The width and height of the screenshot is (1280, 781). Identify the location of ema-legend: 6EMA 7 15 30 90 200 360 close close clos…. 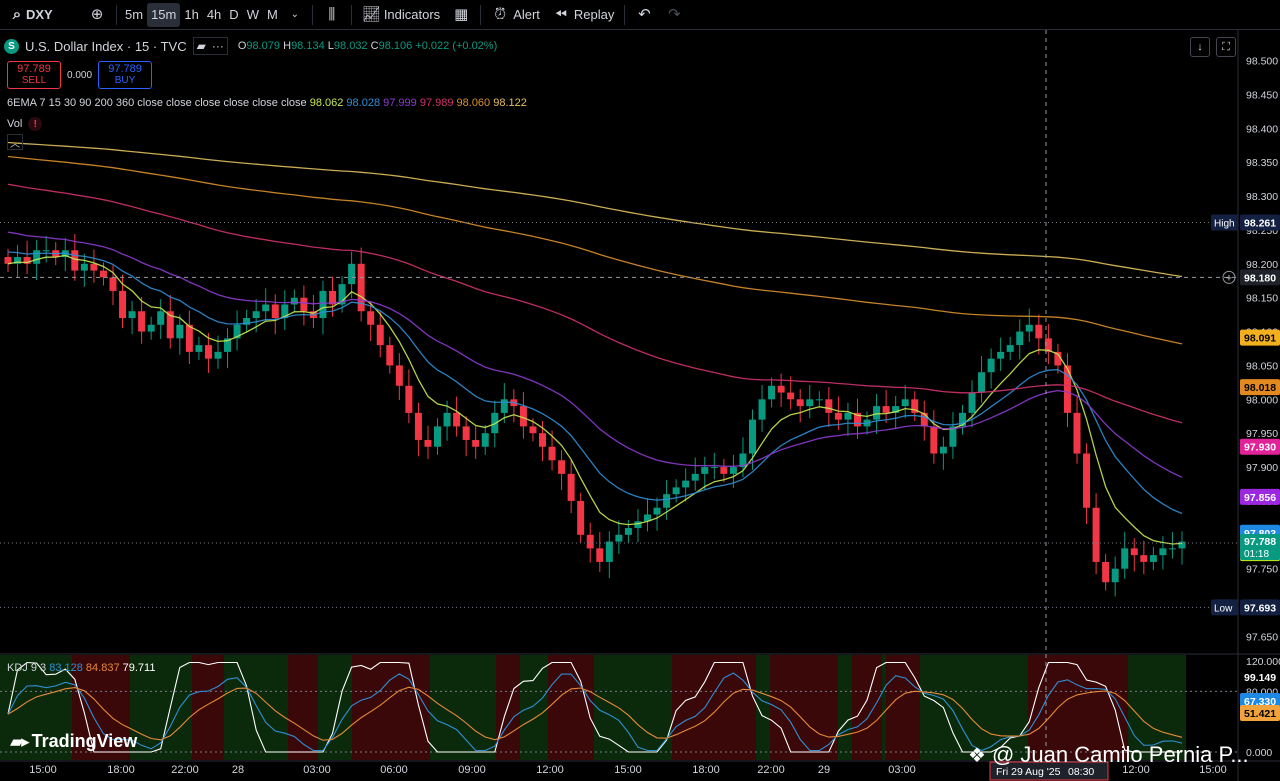
(267, 103).